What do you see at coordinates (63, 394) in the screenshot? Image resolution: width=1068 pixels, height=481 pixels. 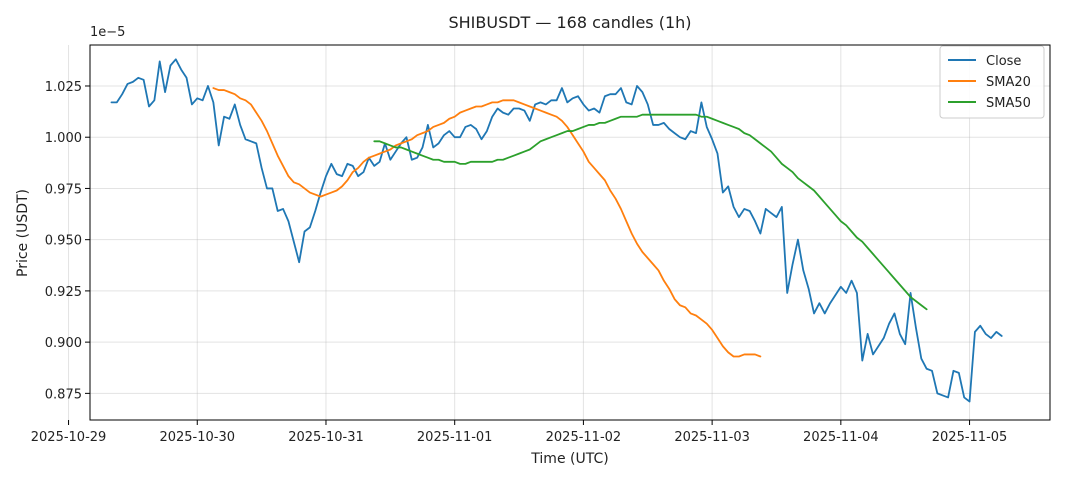 I see `y-tick-label: 0.875` at bounding box center [63, 394].